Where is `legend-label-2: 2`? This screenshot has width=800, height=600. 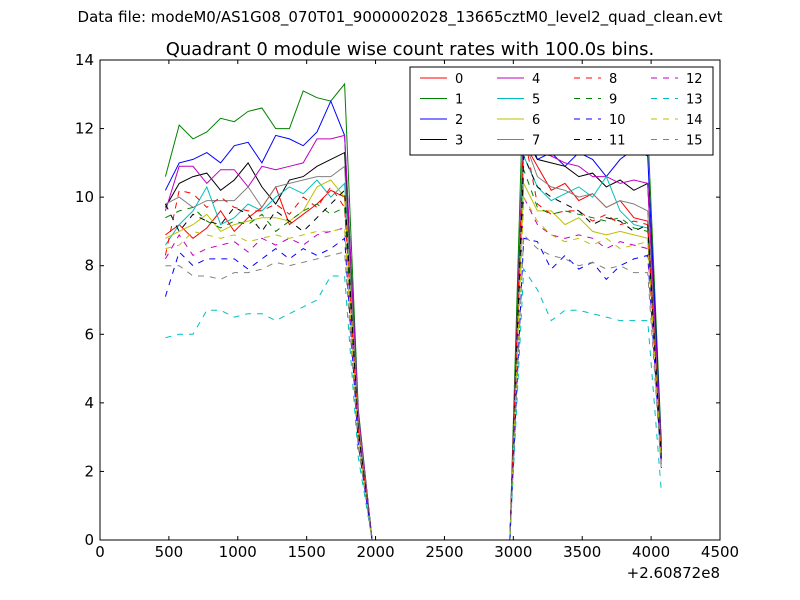
legend-label-2: 2 is located at coordinates (459, 120).